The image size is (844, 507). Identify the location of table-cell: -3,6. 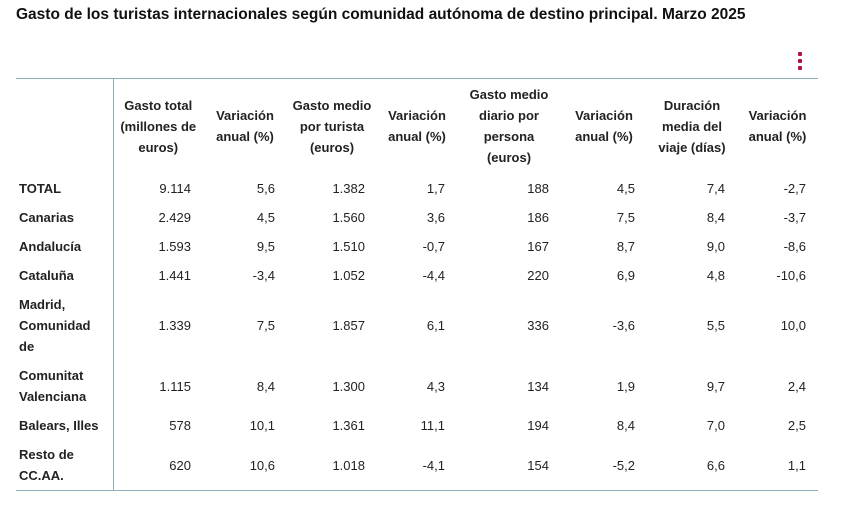
(623, 325).